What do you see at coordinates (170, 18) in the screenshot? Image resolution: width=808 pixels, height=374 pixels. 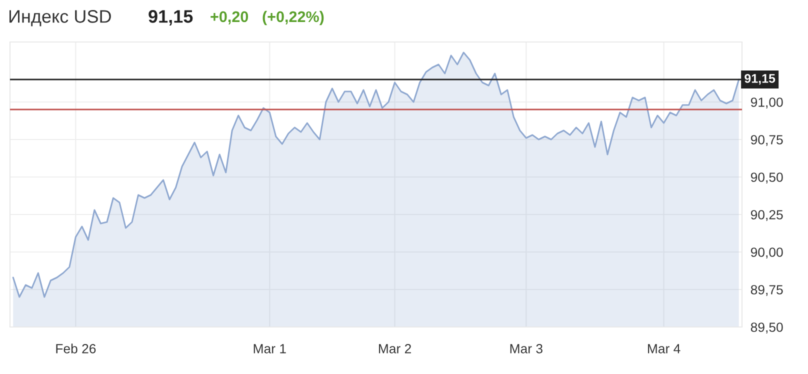 I see `text: 91,15` at bounding box center [170, 18].